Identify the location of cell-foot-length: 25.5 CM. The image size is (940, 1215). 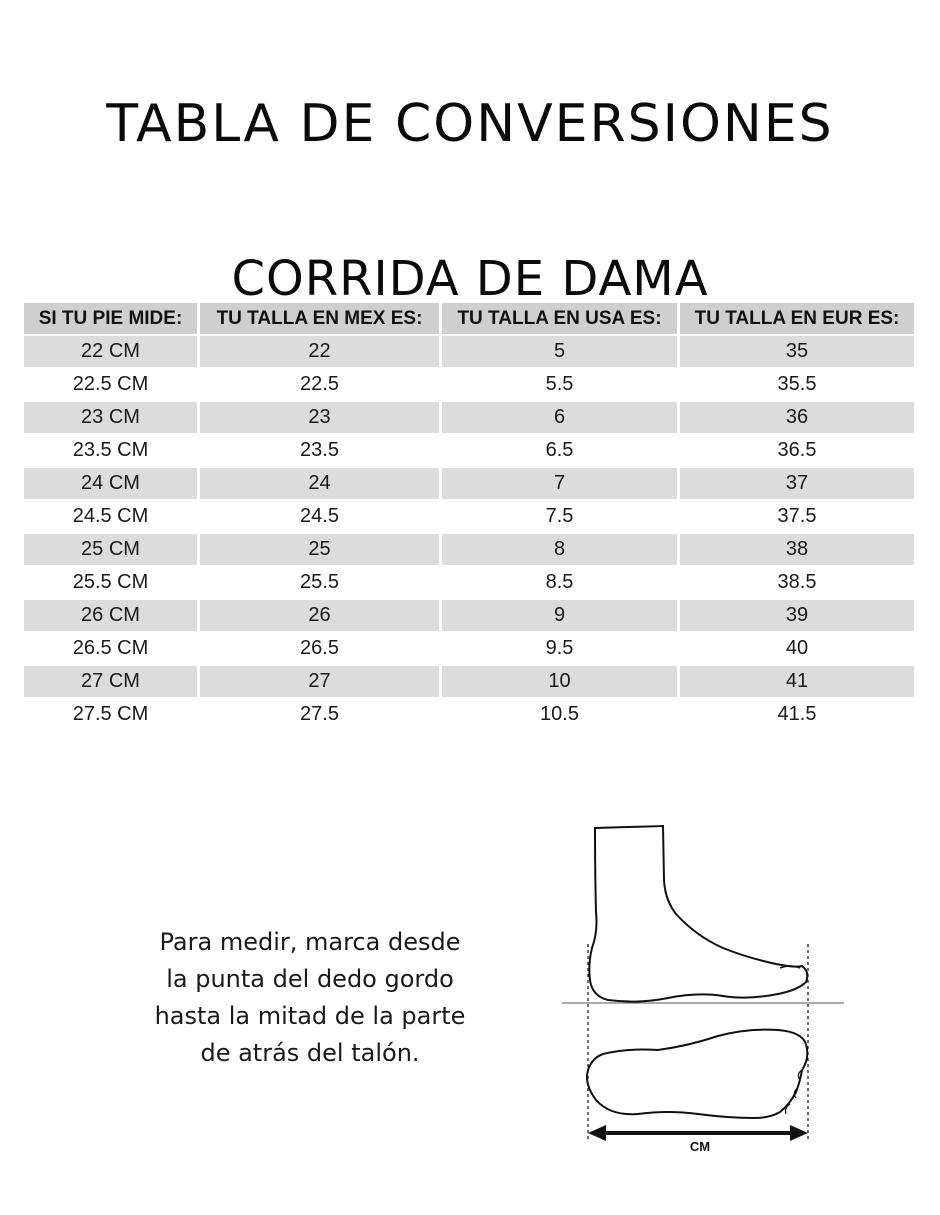
(110, 582).